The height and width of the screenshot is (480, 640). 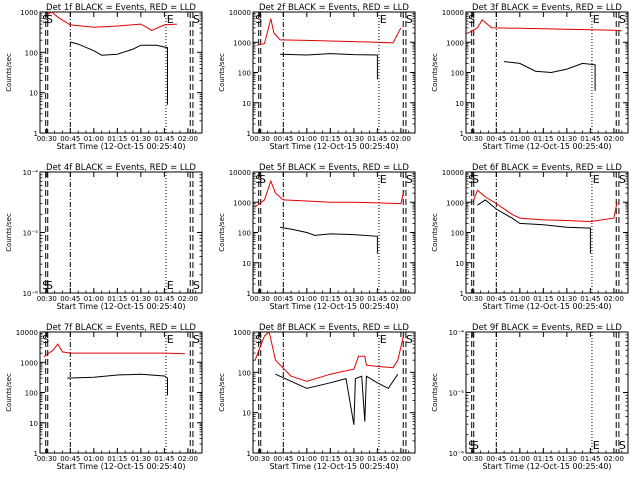 What do you see at coordinates (121, 8) in the screenshot?
I see `plot-title: Det 1f BLACK = Events, RED = LLD` at bounding box center [121, 8].